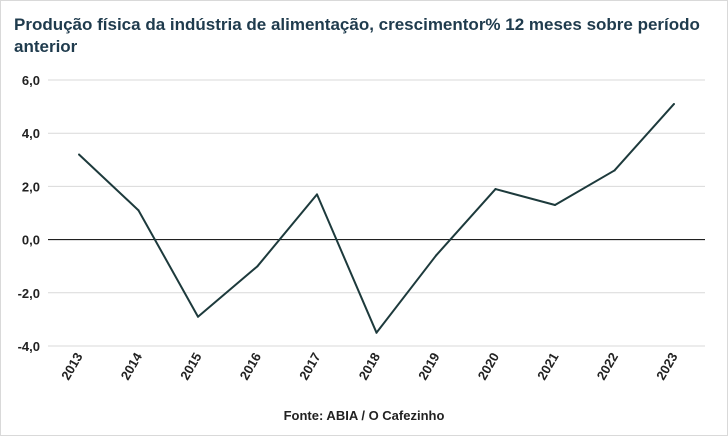 The height and width of the screenshot is (436, 728). Describe the element at coordinates (31, 80) in the screenshot. I see `y-tick-label: 6,0` at that location.